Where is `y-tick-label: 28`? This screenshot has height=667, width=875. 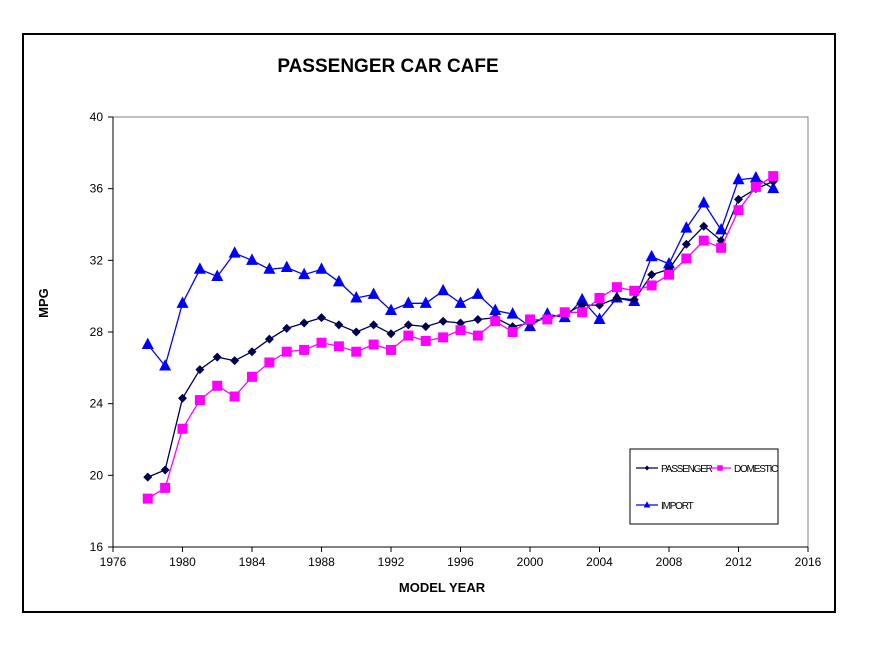 y-tick-label: 28 is located at coordinates (97, 332).